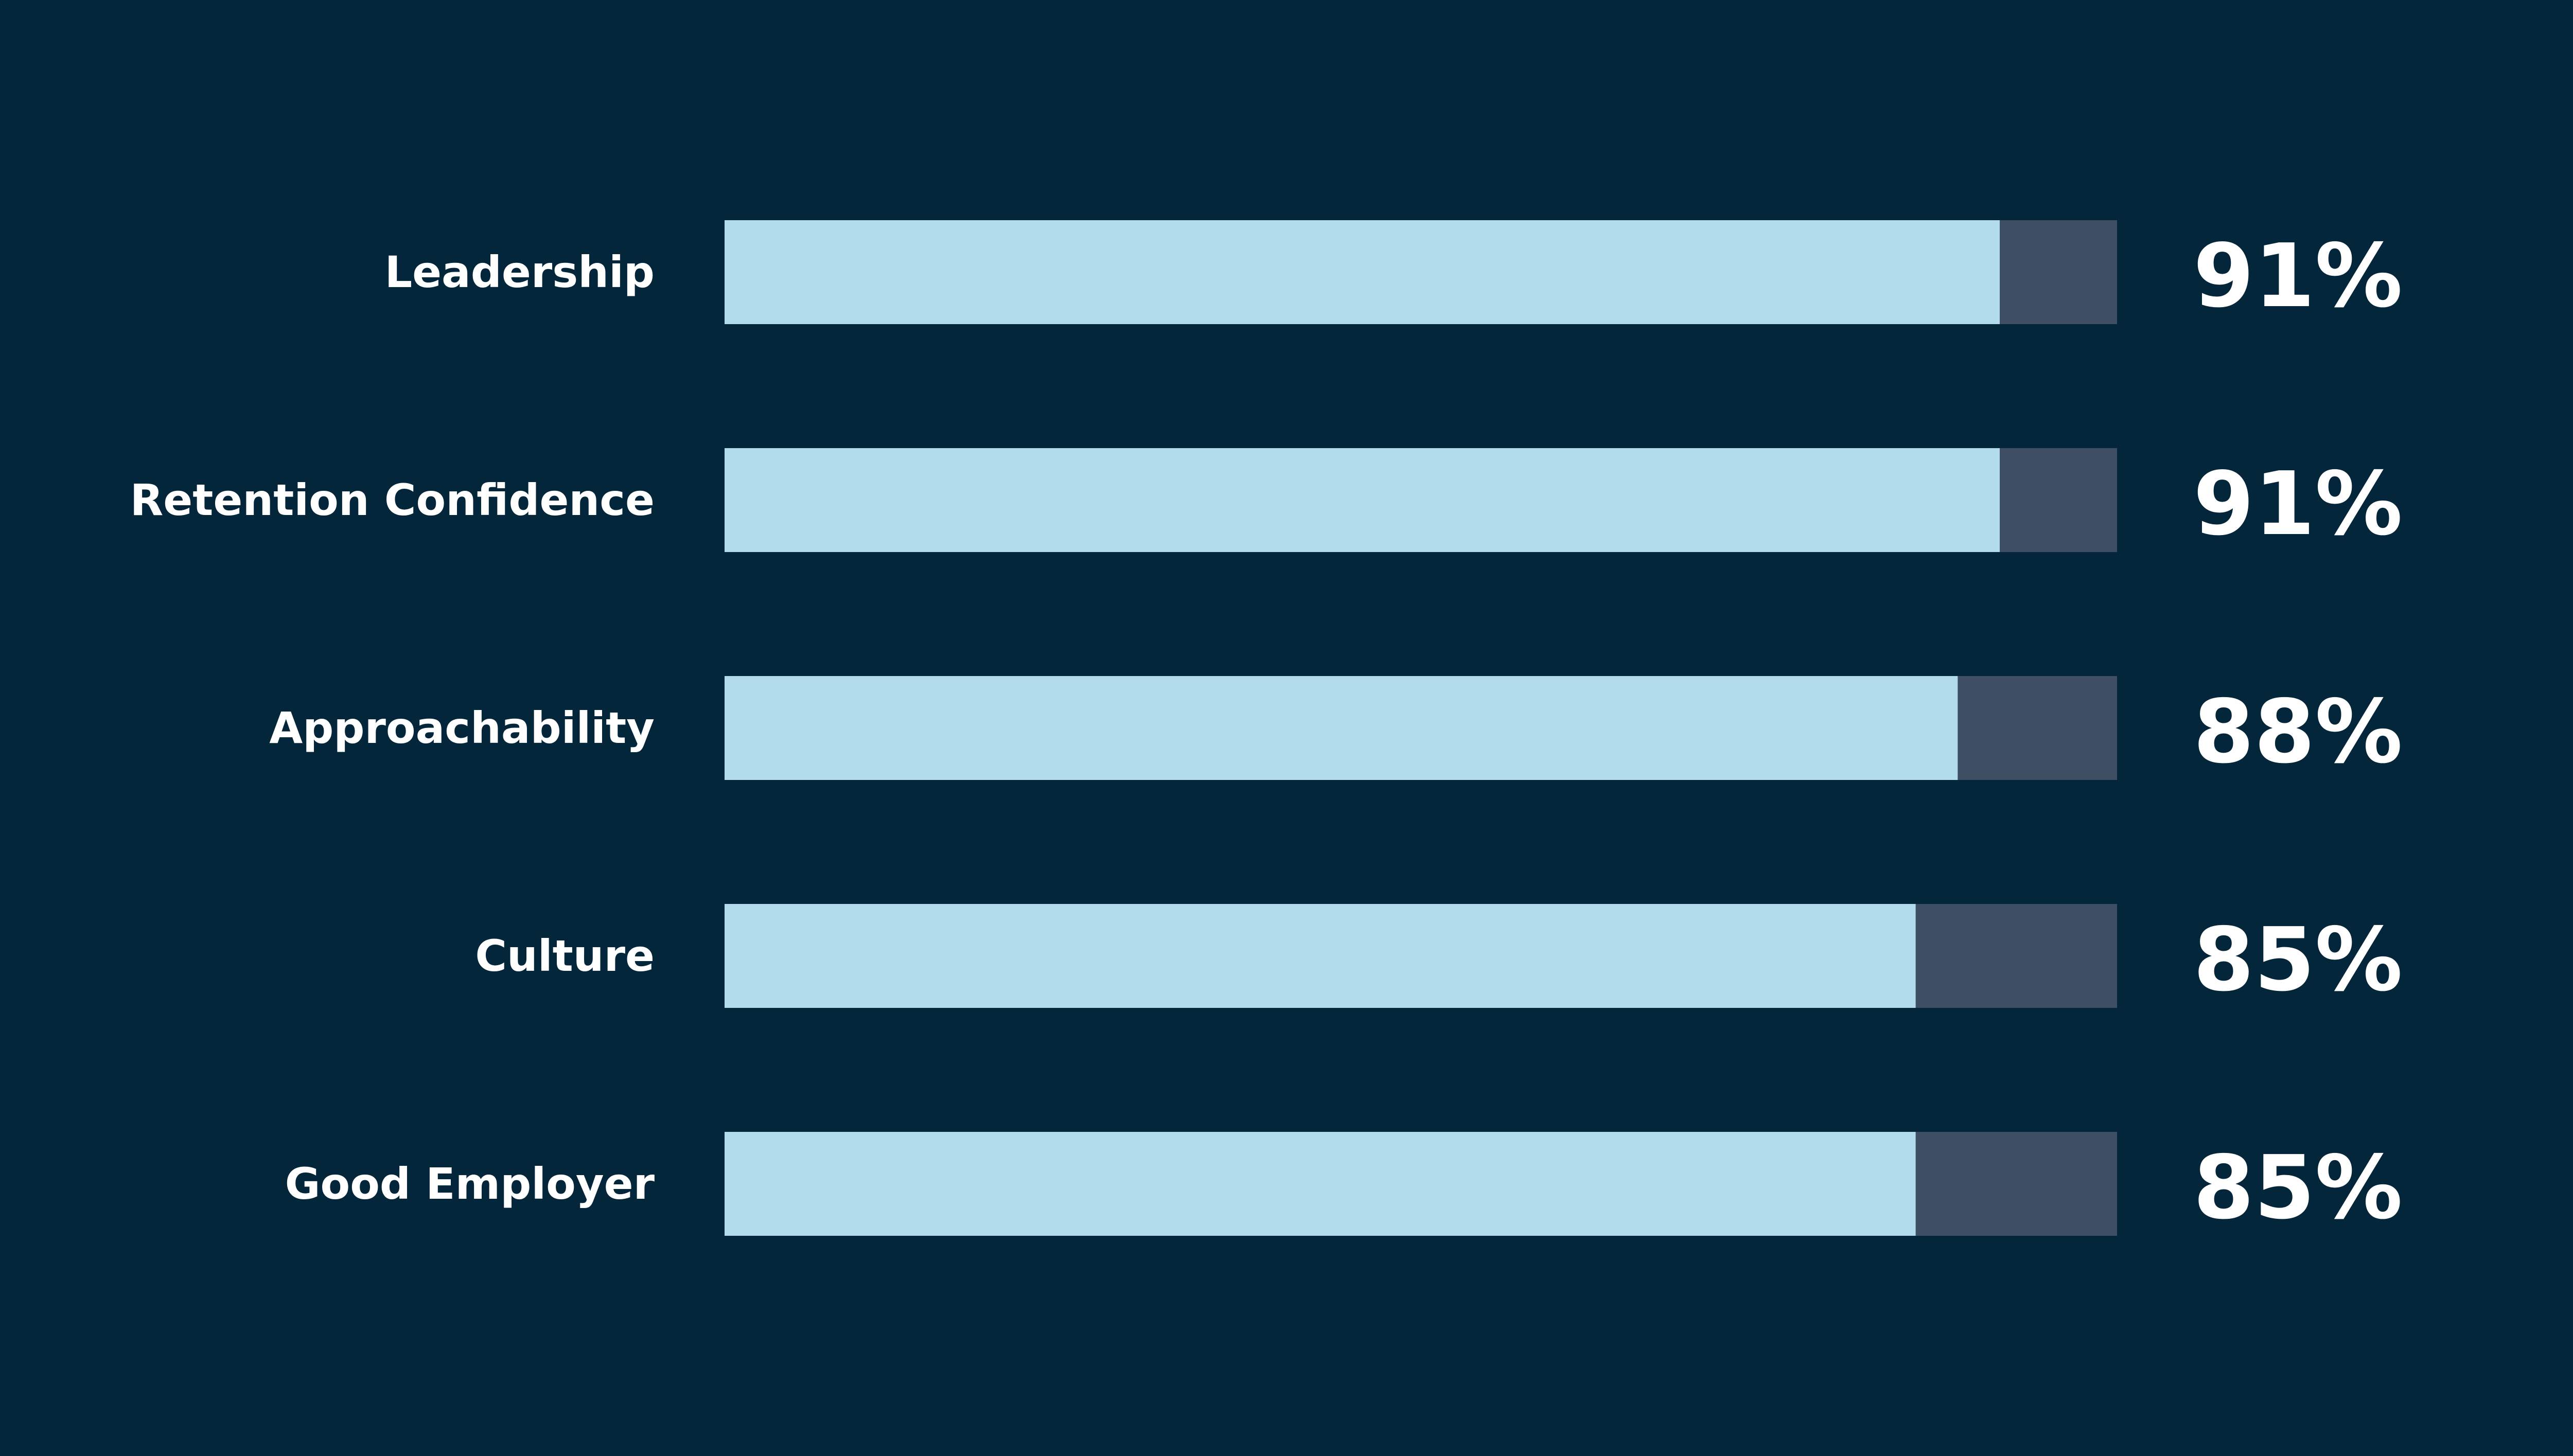 This screenshot has height=1456, width=2573. I want to click on bar-row: Approachability 88%, so click(1336, 729).